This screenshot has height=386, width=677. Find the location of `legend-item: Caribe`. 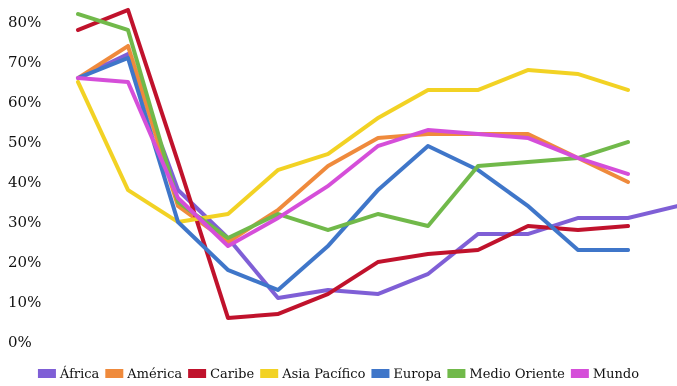

legend-item: Caribe is located at coordinates (221, 374).